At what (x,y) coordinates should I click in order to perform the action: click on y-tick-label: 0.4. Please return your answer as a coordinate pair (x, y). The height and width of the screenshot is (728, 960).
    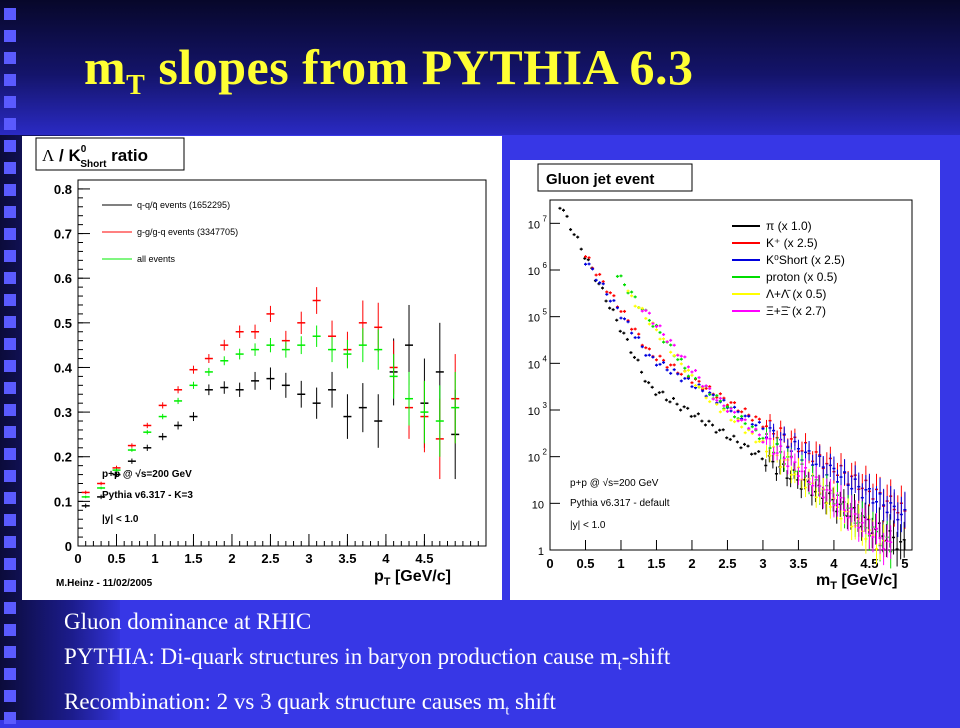
    Looking at the image, I should click on (63, 367).